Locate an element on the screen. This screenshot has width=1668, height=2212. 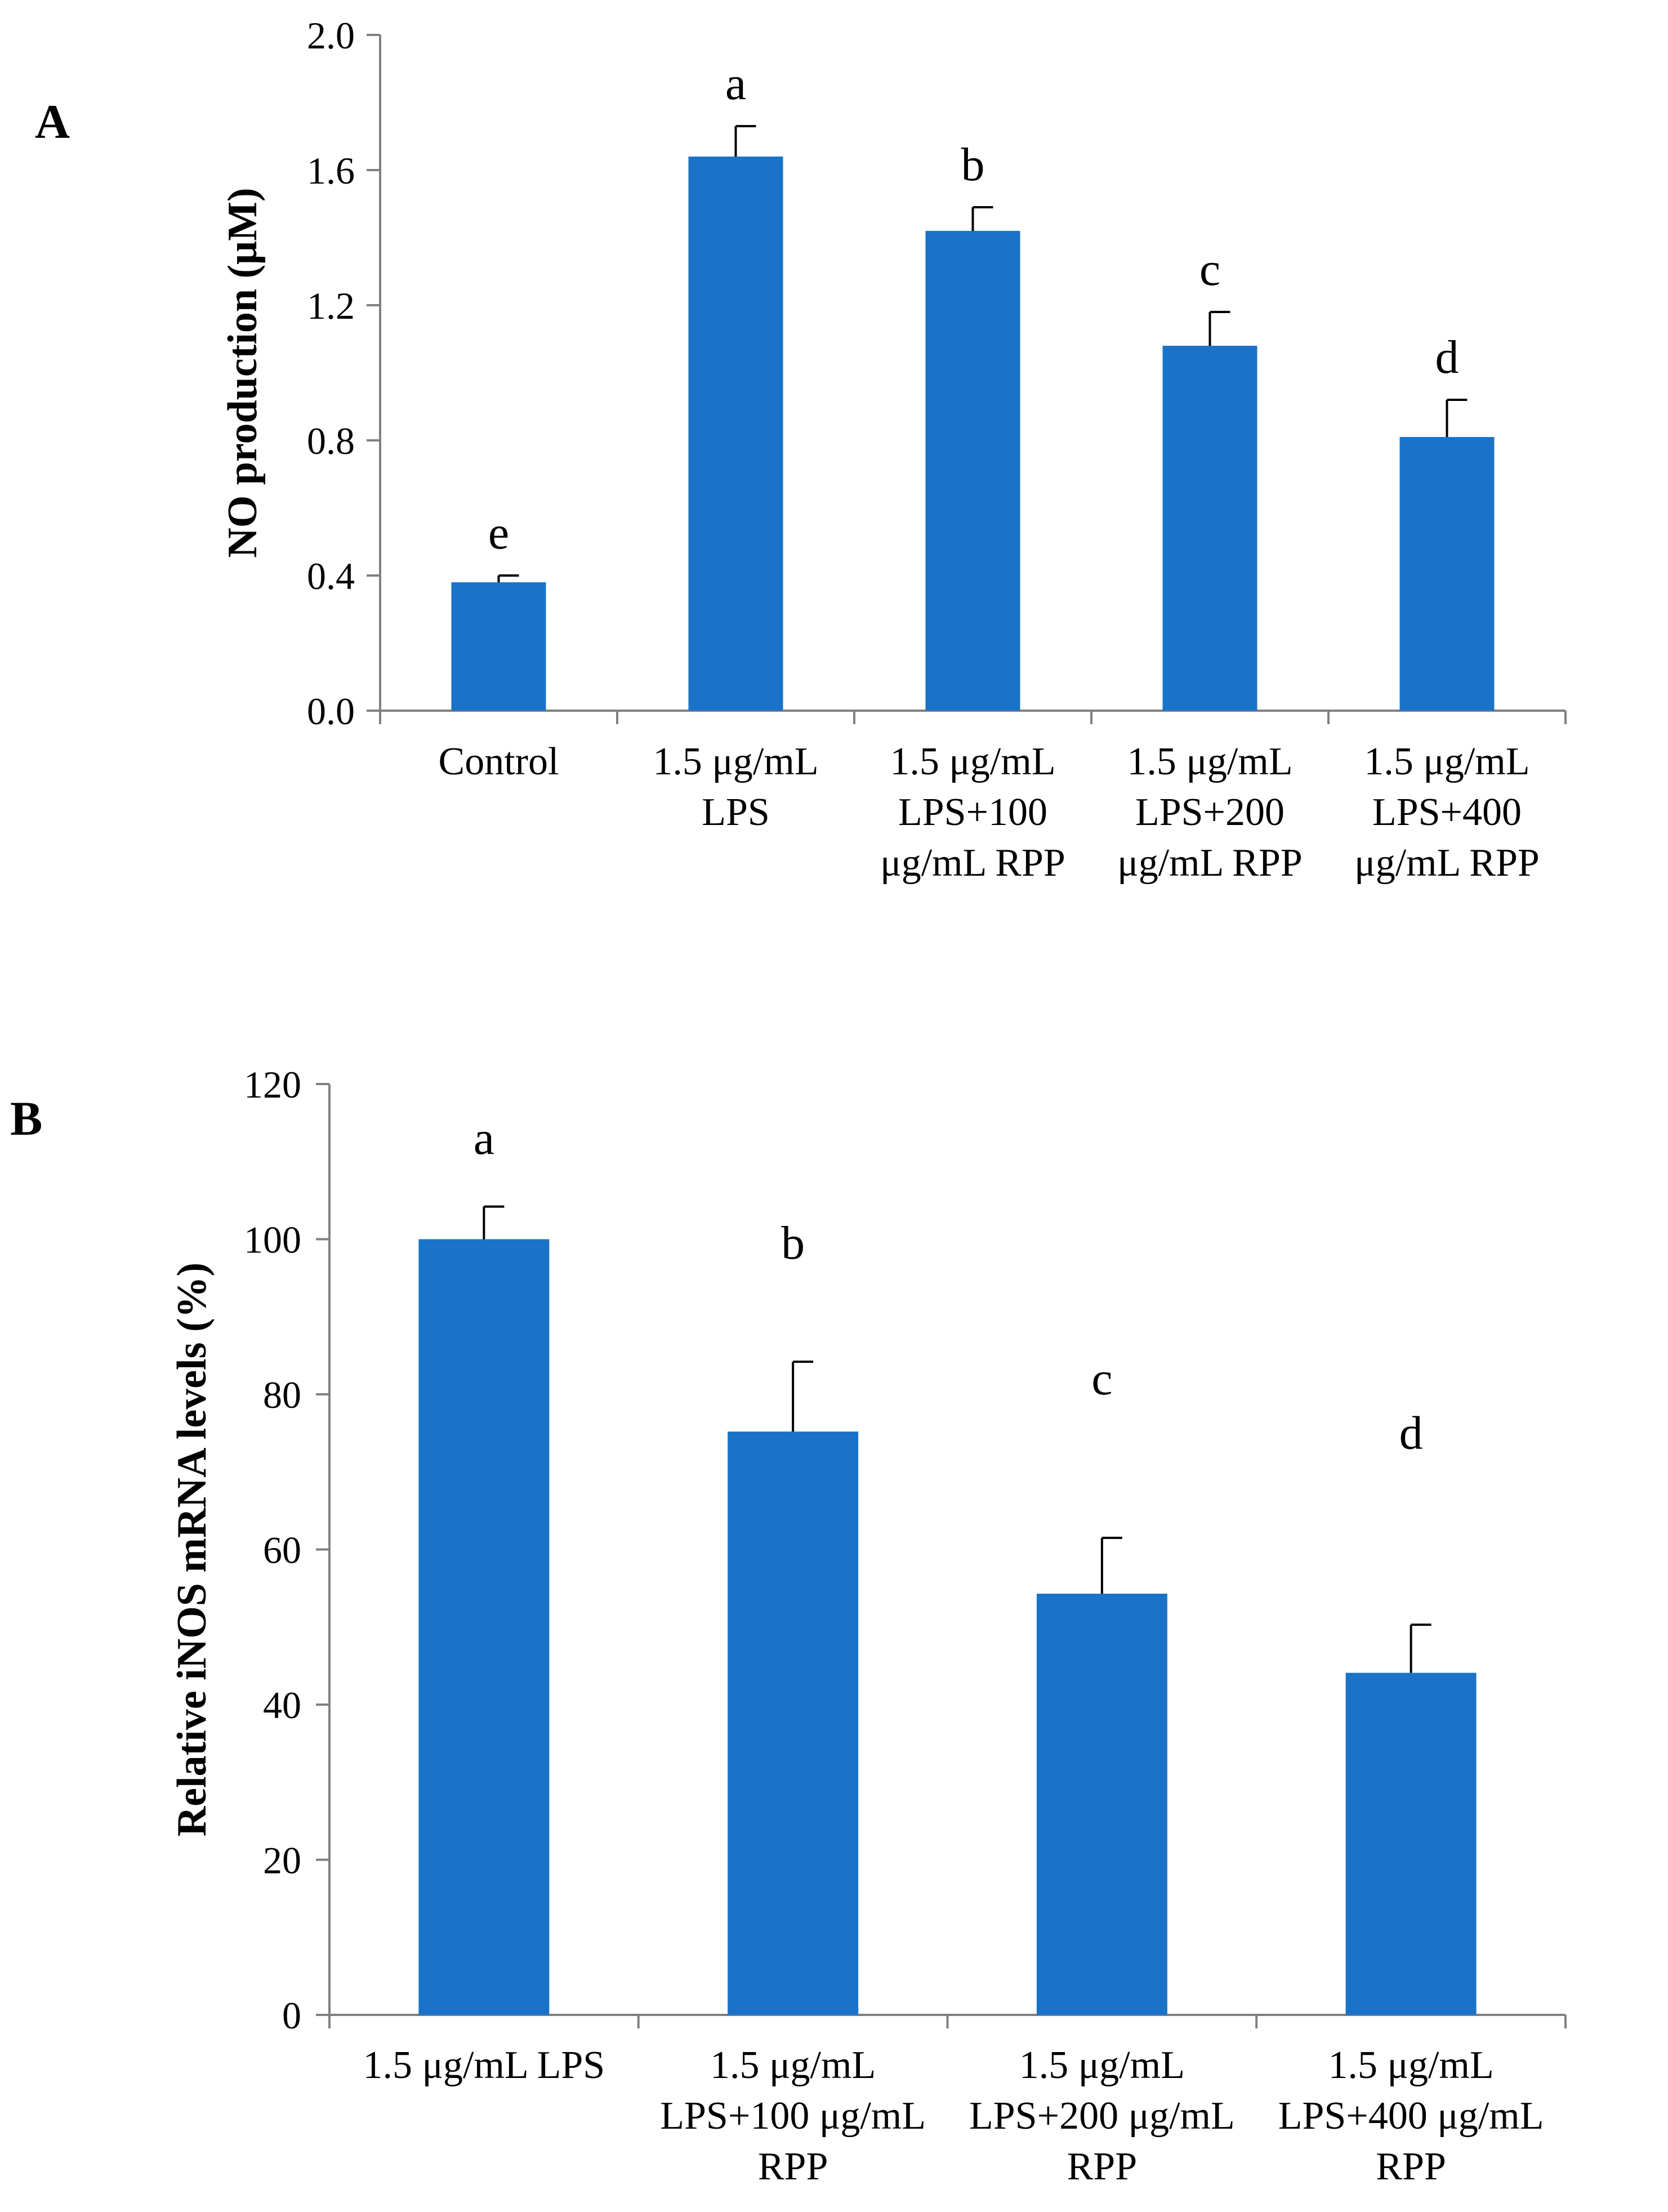
panel-b-category-label: 1.5 μg/mL LPS is located at coordinates (484, 2065).